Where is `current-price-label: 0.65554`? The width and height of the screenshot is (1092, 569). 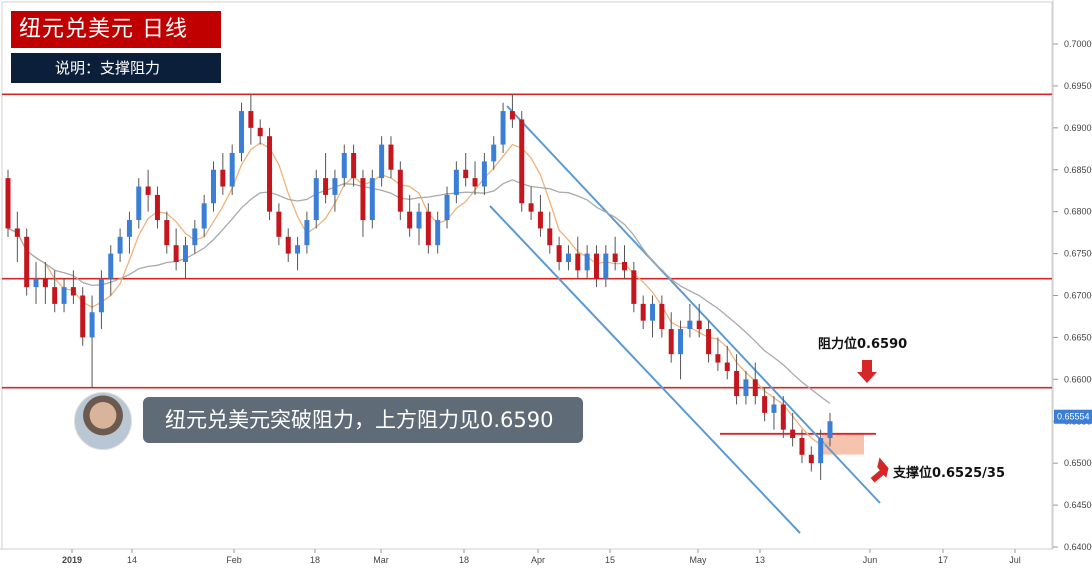 current-price-label: 0.65554 is located at coordinates (1073, 417).